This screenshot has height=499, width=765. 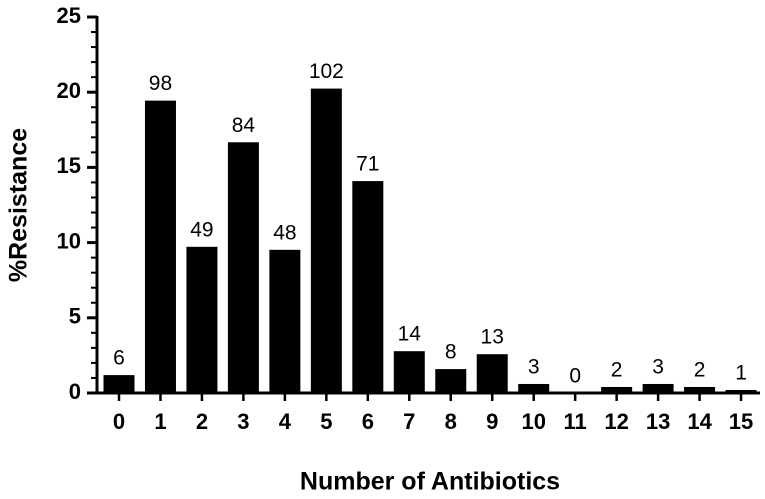 I want to click on data-label: 49, so click(x=201, y=229).